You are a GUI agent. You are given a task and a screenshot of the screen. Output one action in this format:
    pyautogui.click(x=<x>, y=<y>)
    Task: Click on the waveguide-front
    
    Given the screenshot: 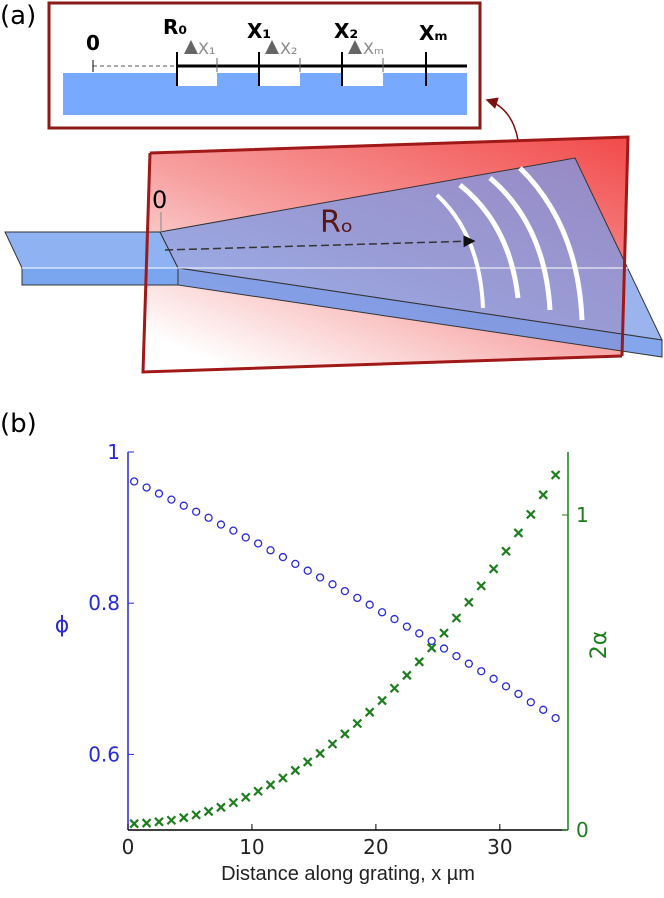 What is the action you would take?
    pyautogui.click(x=100, y=276)
    